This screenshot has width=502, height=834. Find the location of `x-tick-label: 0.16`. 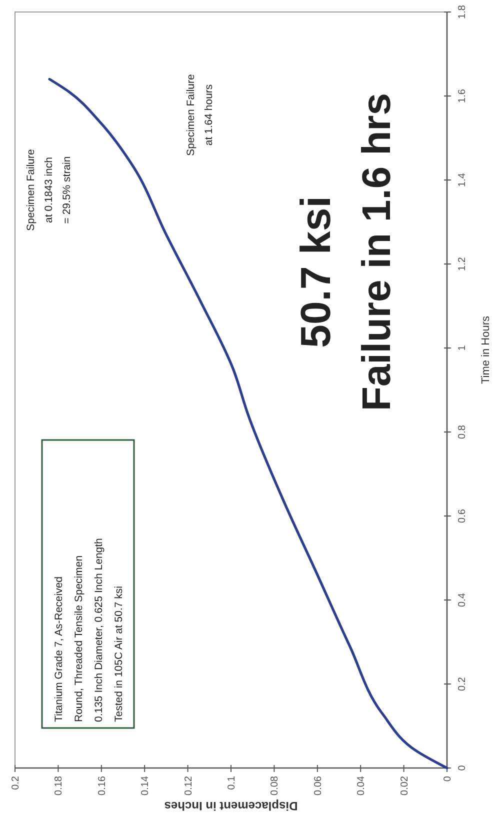

x-tick-label: 0.16 is located at coordinates (102, 786).